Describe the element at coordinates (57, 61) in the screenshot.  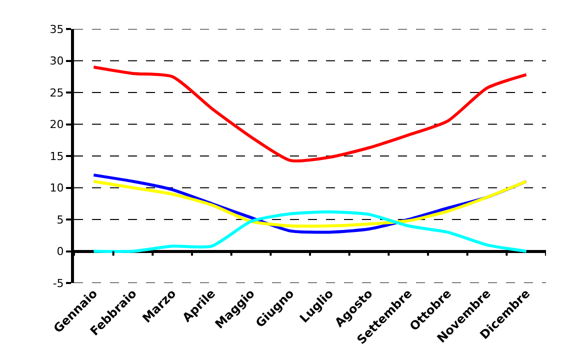
I see `y-tick-label: 30` at that location.